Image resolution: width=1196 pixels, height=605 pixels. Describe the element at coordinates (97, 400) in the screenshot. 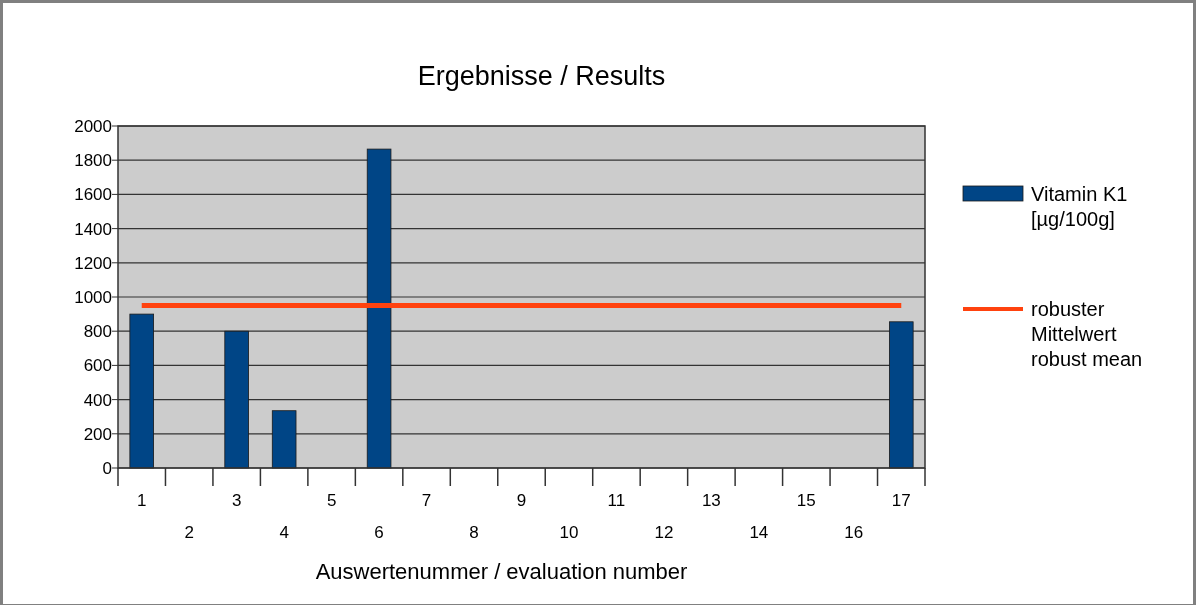

I see `y-tick-label: 400` at that location.